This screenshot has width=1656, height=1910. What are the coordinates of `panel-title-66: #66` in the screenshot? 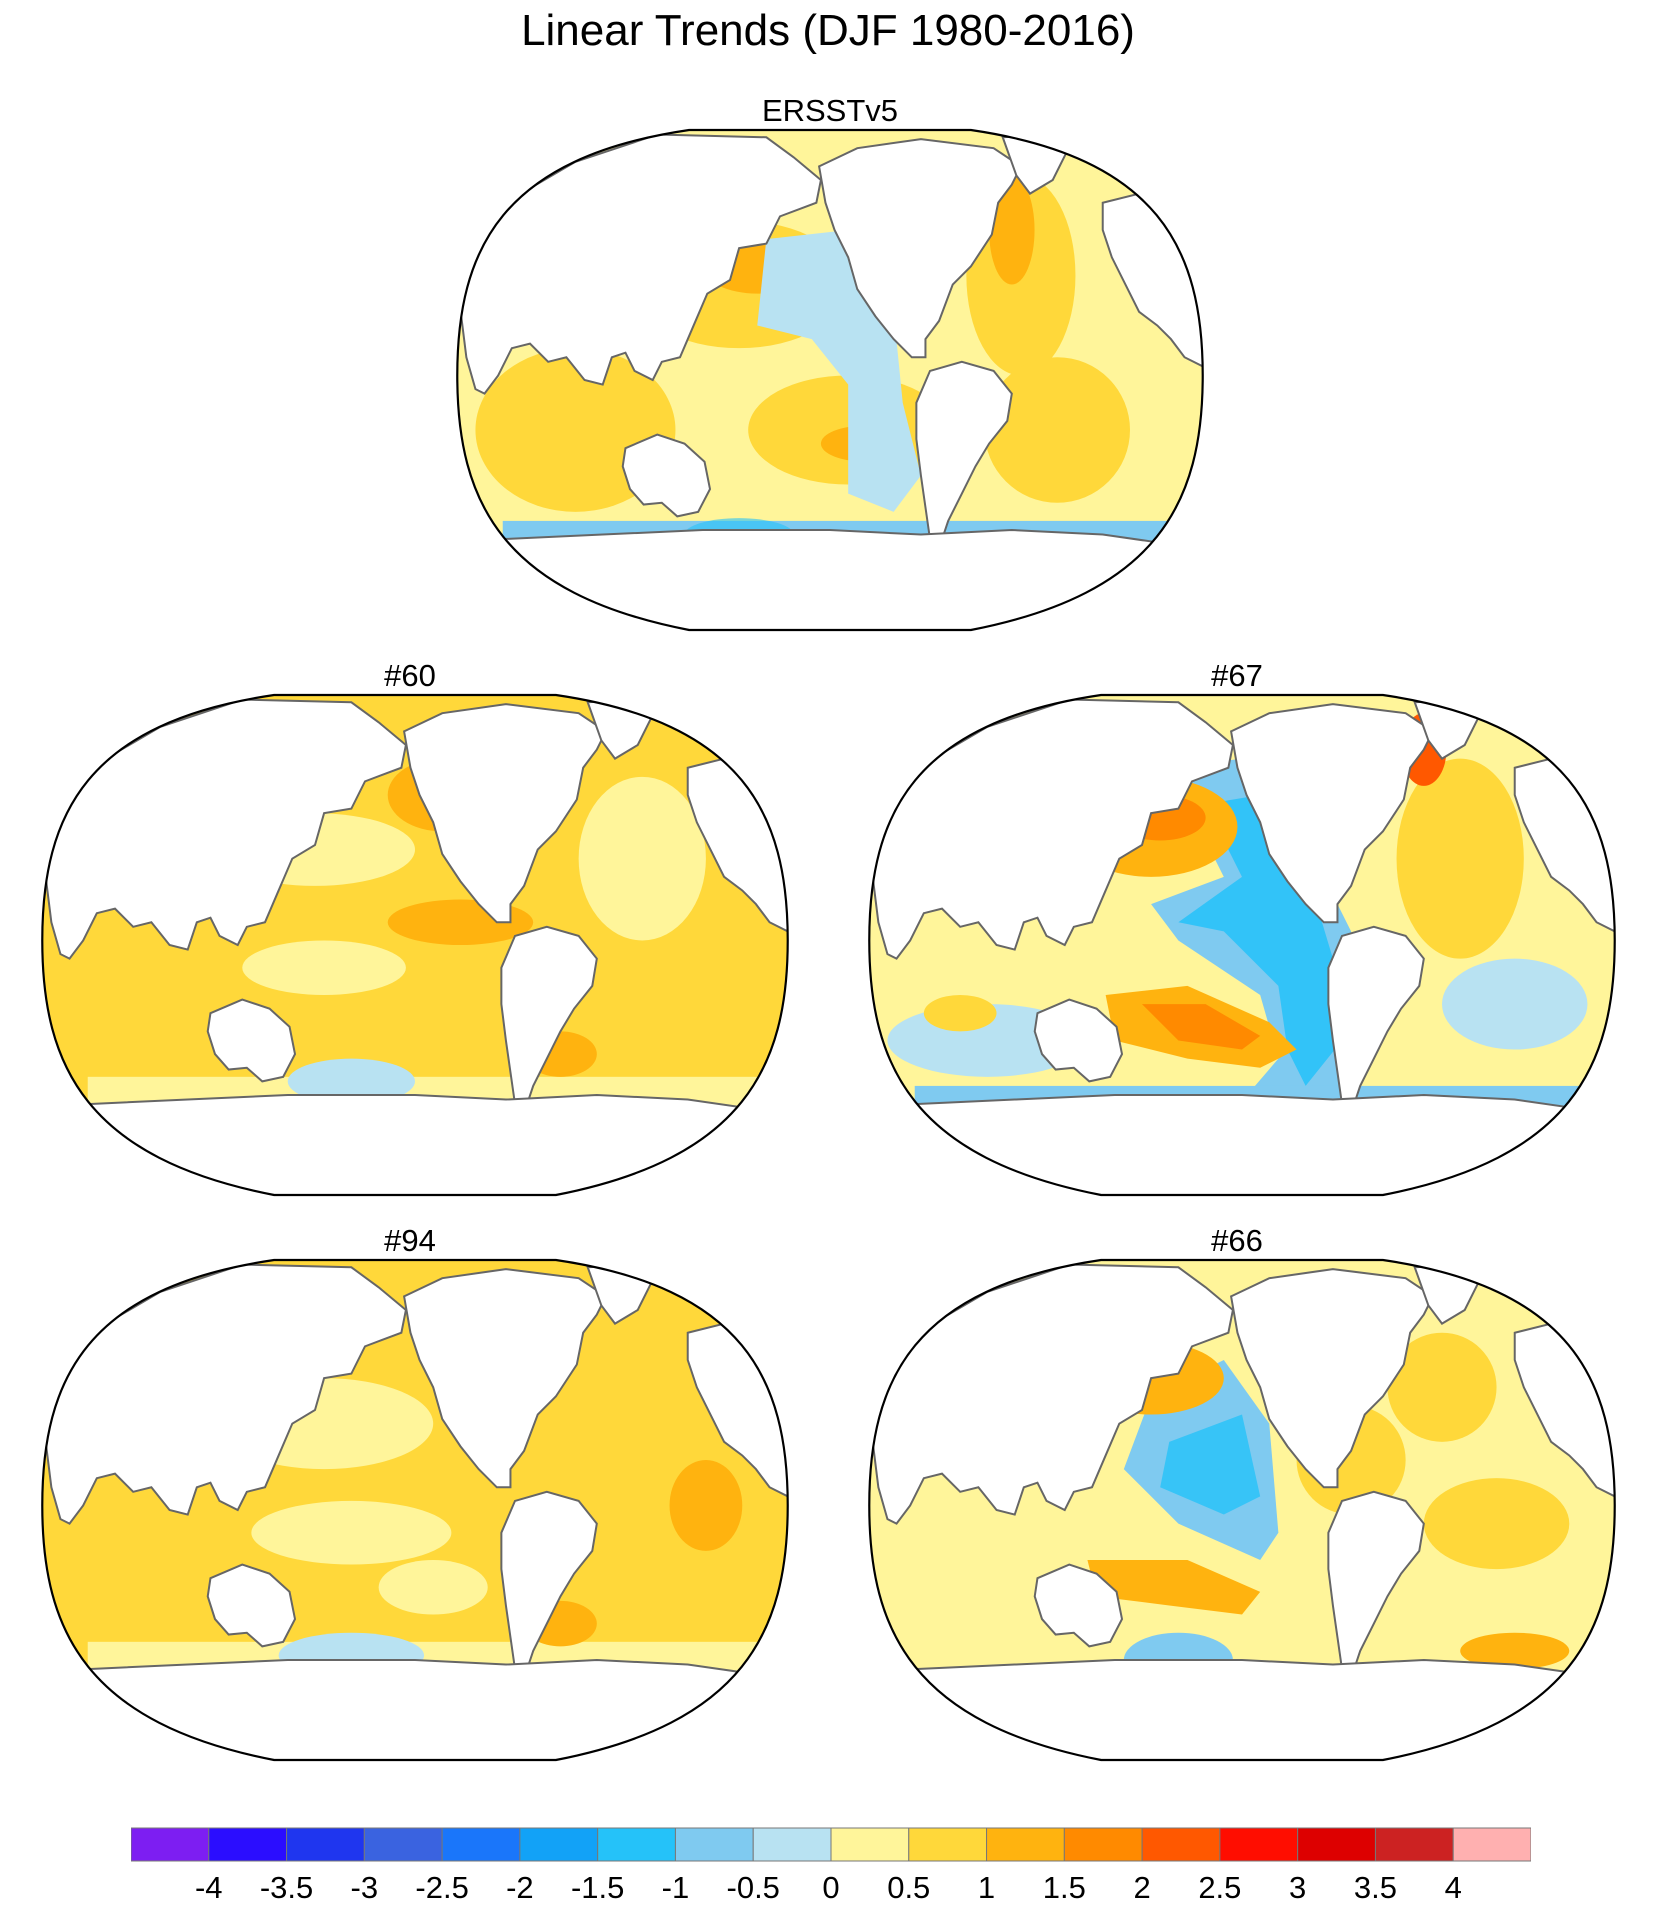 It's located at (1237, 1240).